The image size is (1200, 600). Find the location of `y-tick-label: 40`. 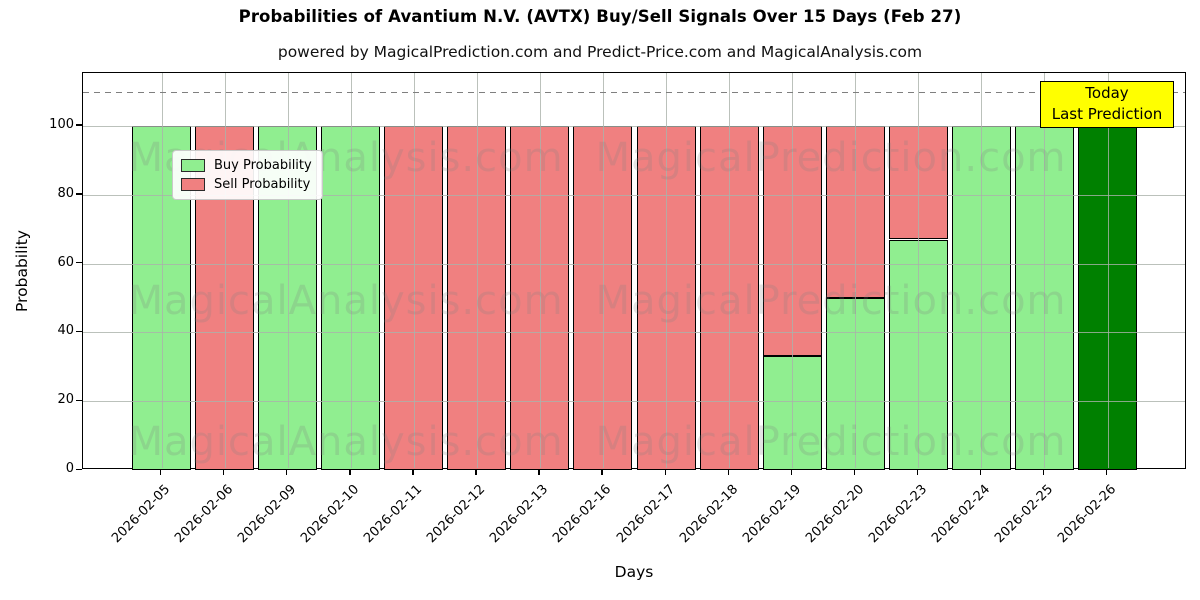

y-tick-label: 40 is located at coordinates (65, 331).